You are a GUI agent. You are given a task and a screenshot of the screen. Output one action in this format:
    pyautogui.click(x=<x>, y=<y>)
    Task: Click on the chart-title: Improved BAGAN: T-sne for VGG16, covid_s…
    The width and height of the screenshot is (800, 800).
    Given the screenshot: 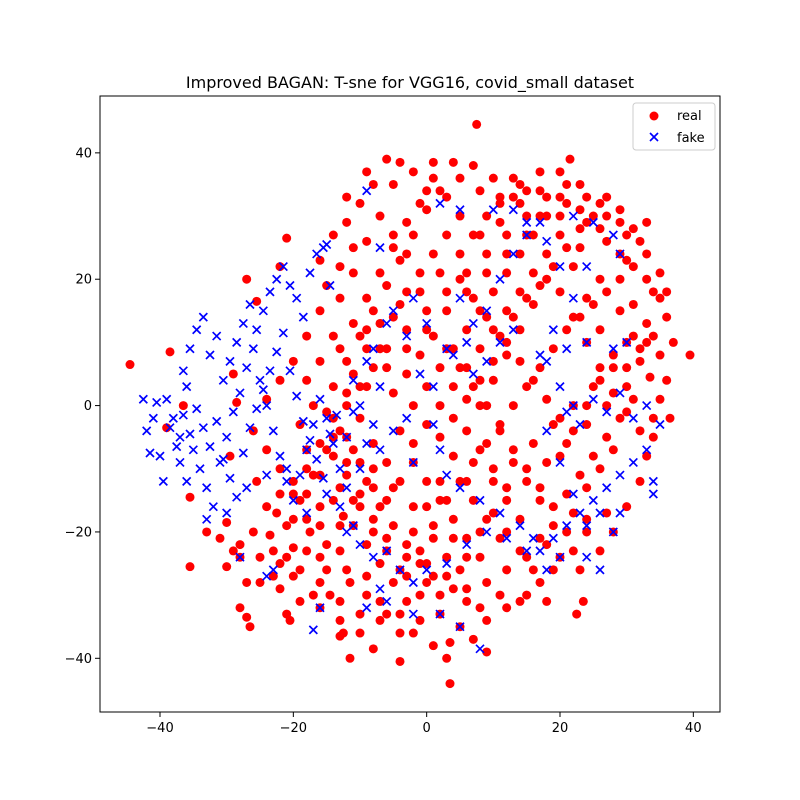 What is the action you would take?
    pyautogui.click(x=410, y=83)
    